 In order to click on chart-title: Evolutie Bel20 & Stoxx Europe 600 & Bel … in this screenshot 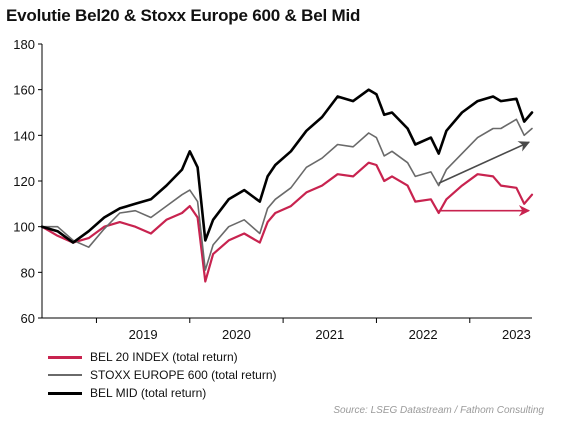, I will do `click(183, 15)`.